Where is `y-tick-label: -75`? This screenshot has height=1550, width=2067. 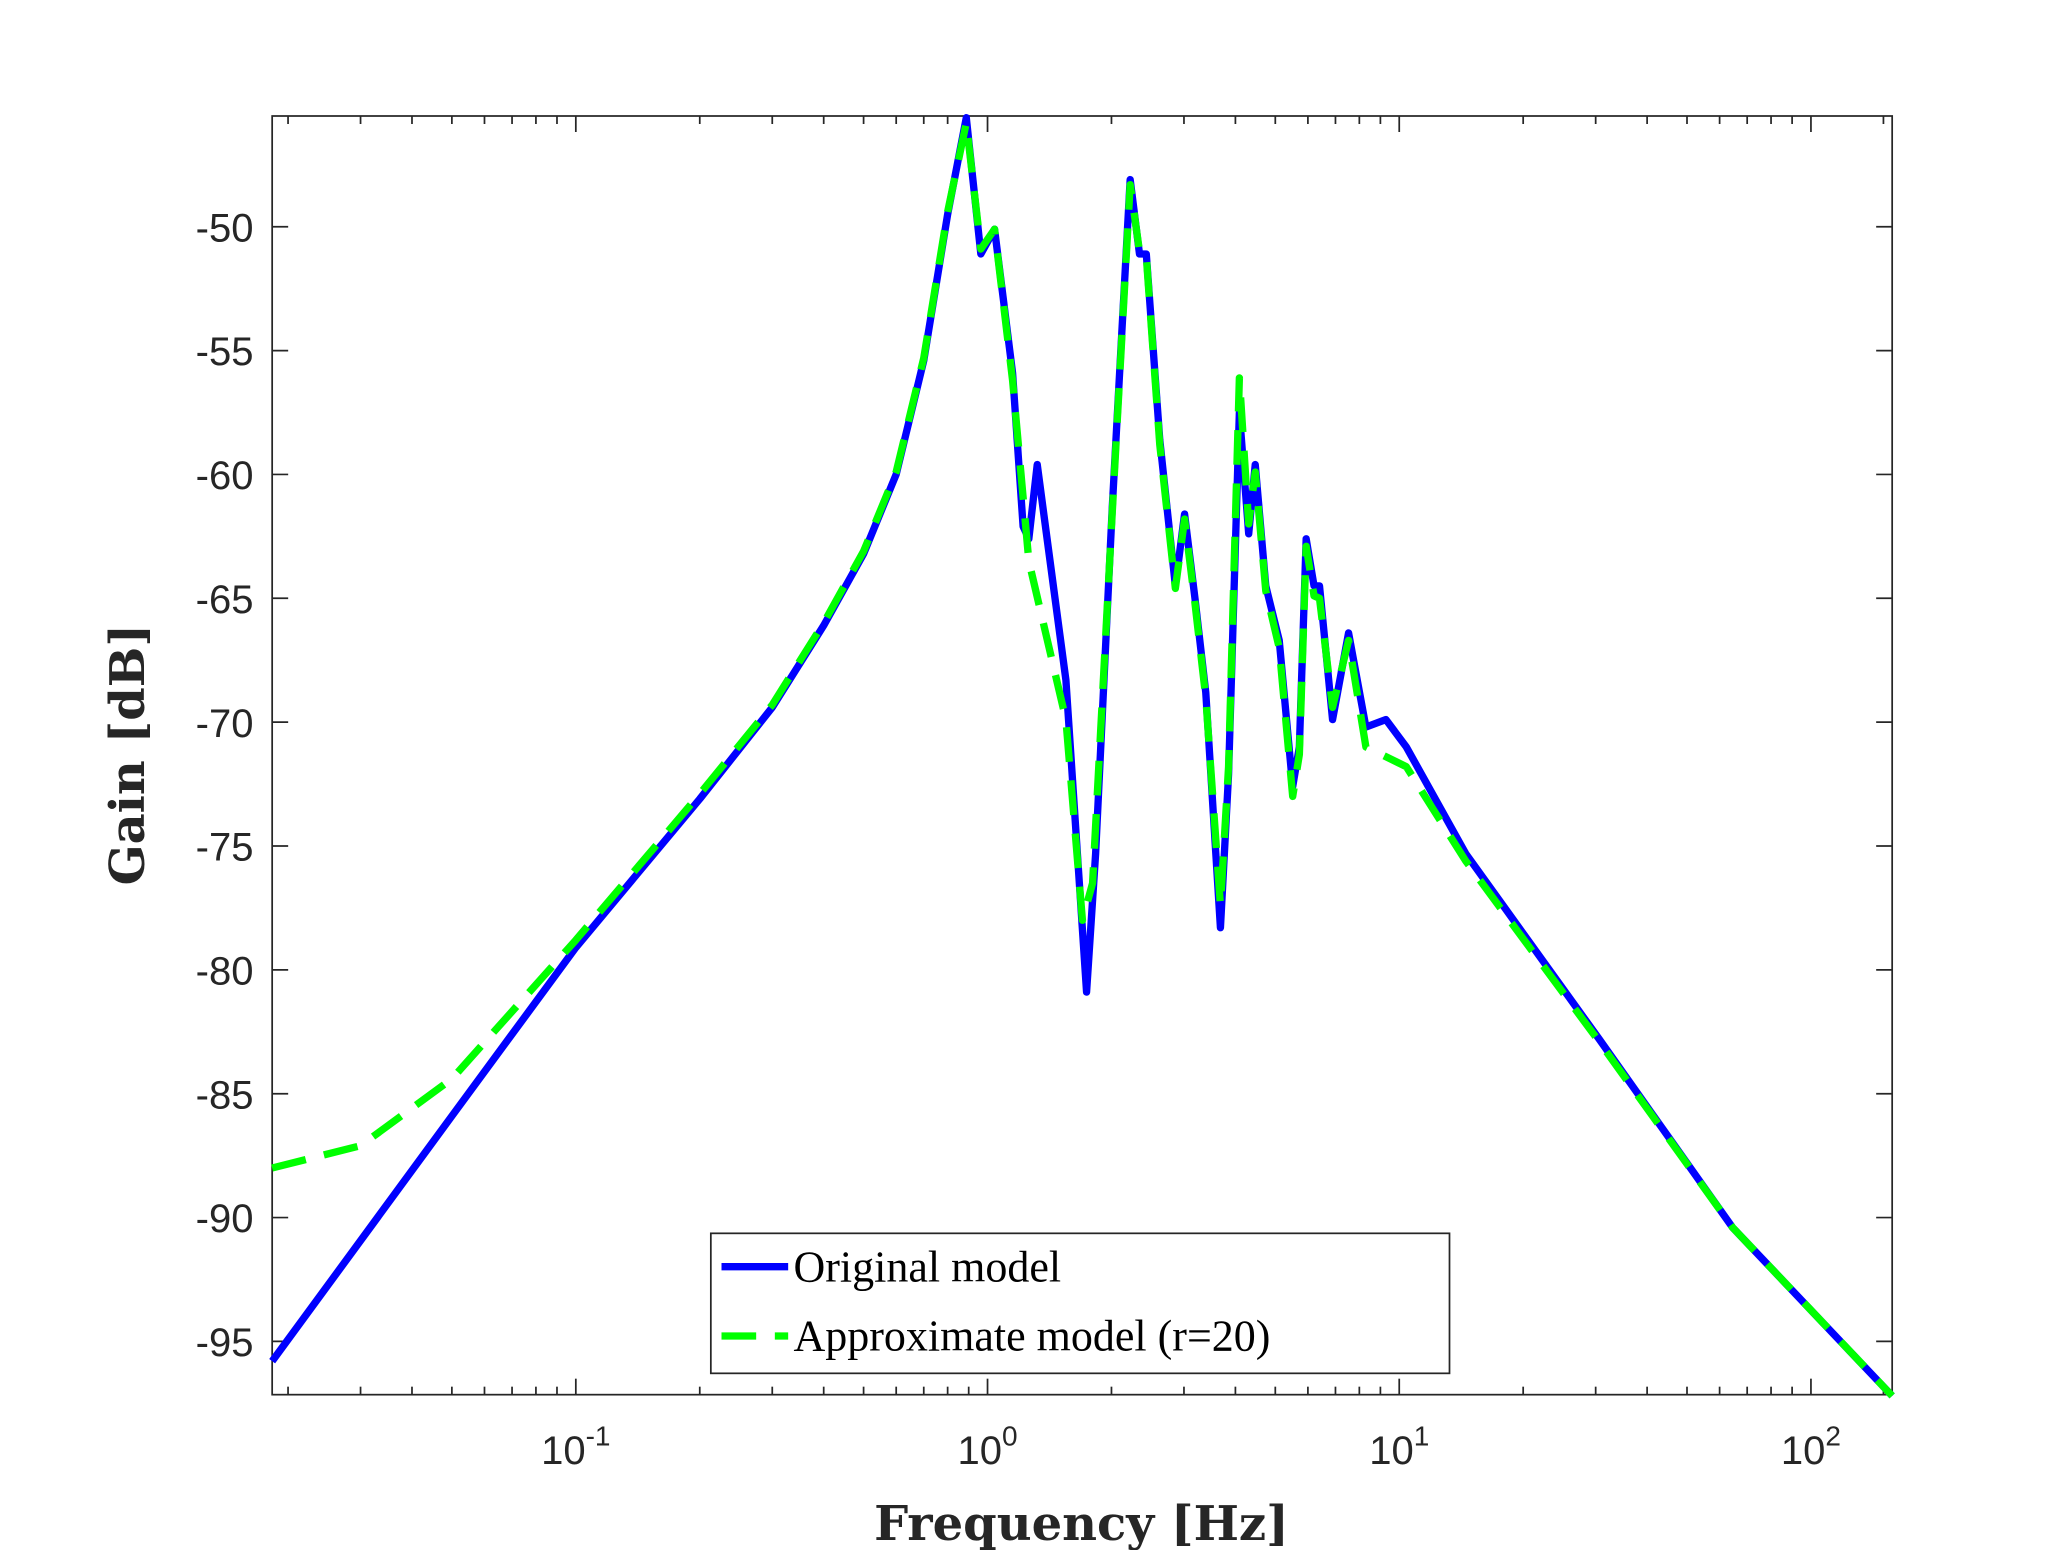 y-tick-label: -75 is located at coordinates (225, 848).